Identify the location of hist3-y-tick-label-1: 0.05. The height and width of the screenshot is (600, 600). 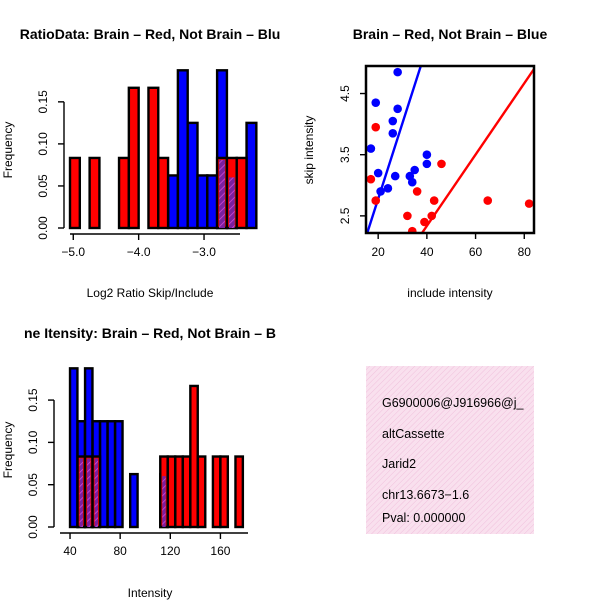
(33, 485).